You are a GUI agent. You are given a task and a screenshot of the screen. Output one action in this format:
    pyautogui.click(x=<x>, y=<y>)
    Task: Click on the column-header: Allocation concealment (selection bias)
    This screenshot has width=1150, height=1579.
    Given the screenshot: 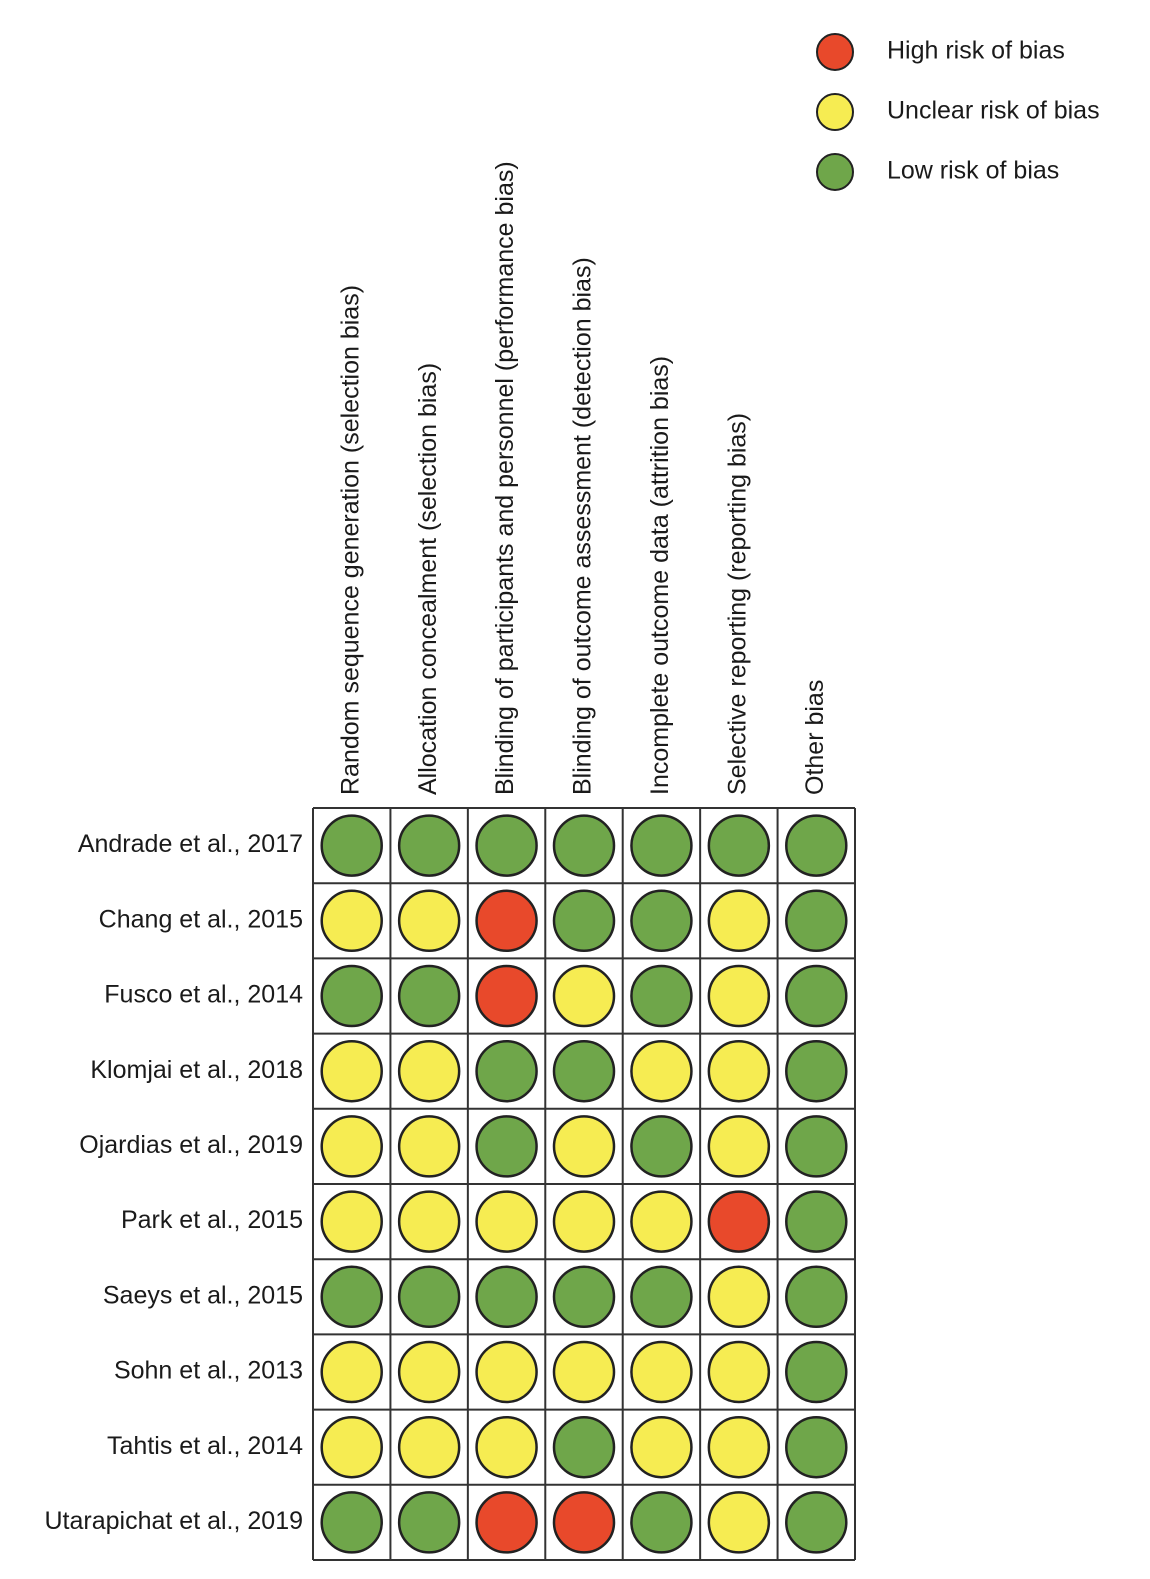 What is the action you would take?
    pyautogui.click(x=428, y=579)
    